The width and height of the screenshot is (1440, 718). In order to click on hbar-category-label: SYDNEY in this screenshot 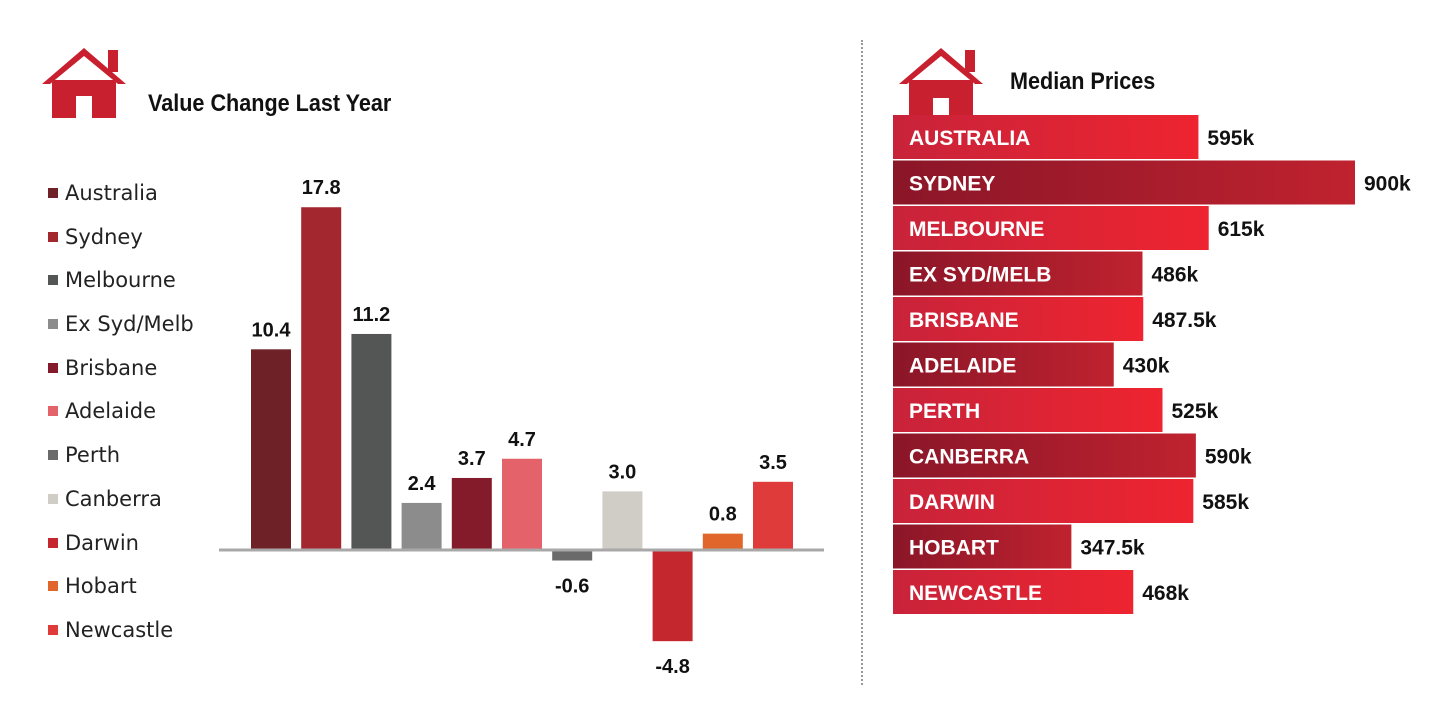, I will do `click(952, 184)`.